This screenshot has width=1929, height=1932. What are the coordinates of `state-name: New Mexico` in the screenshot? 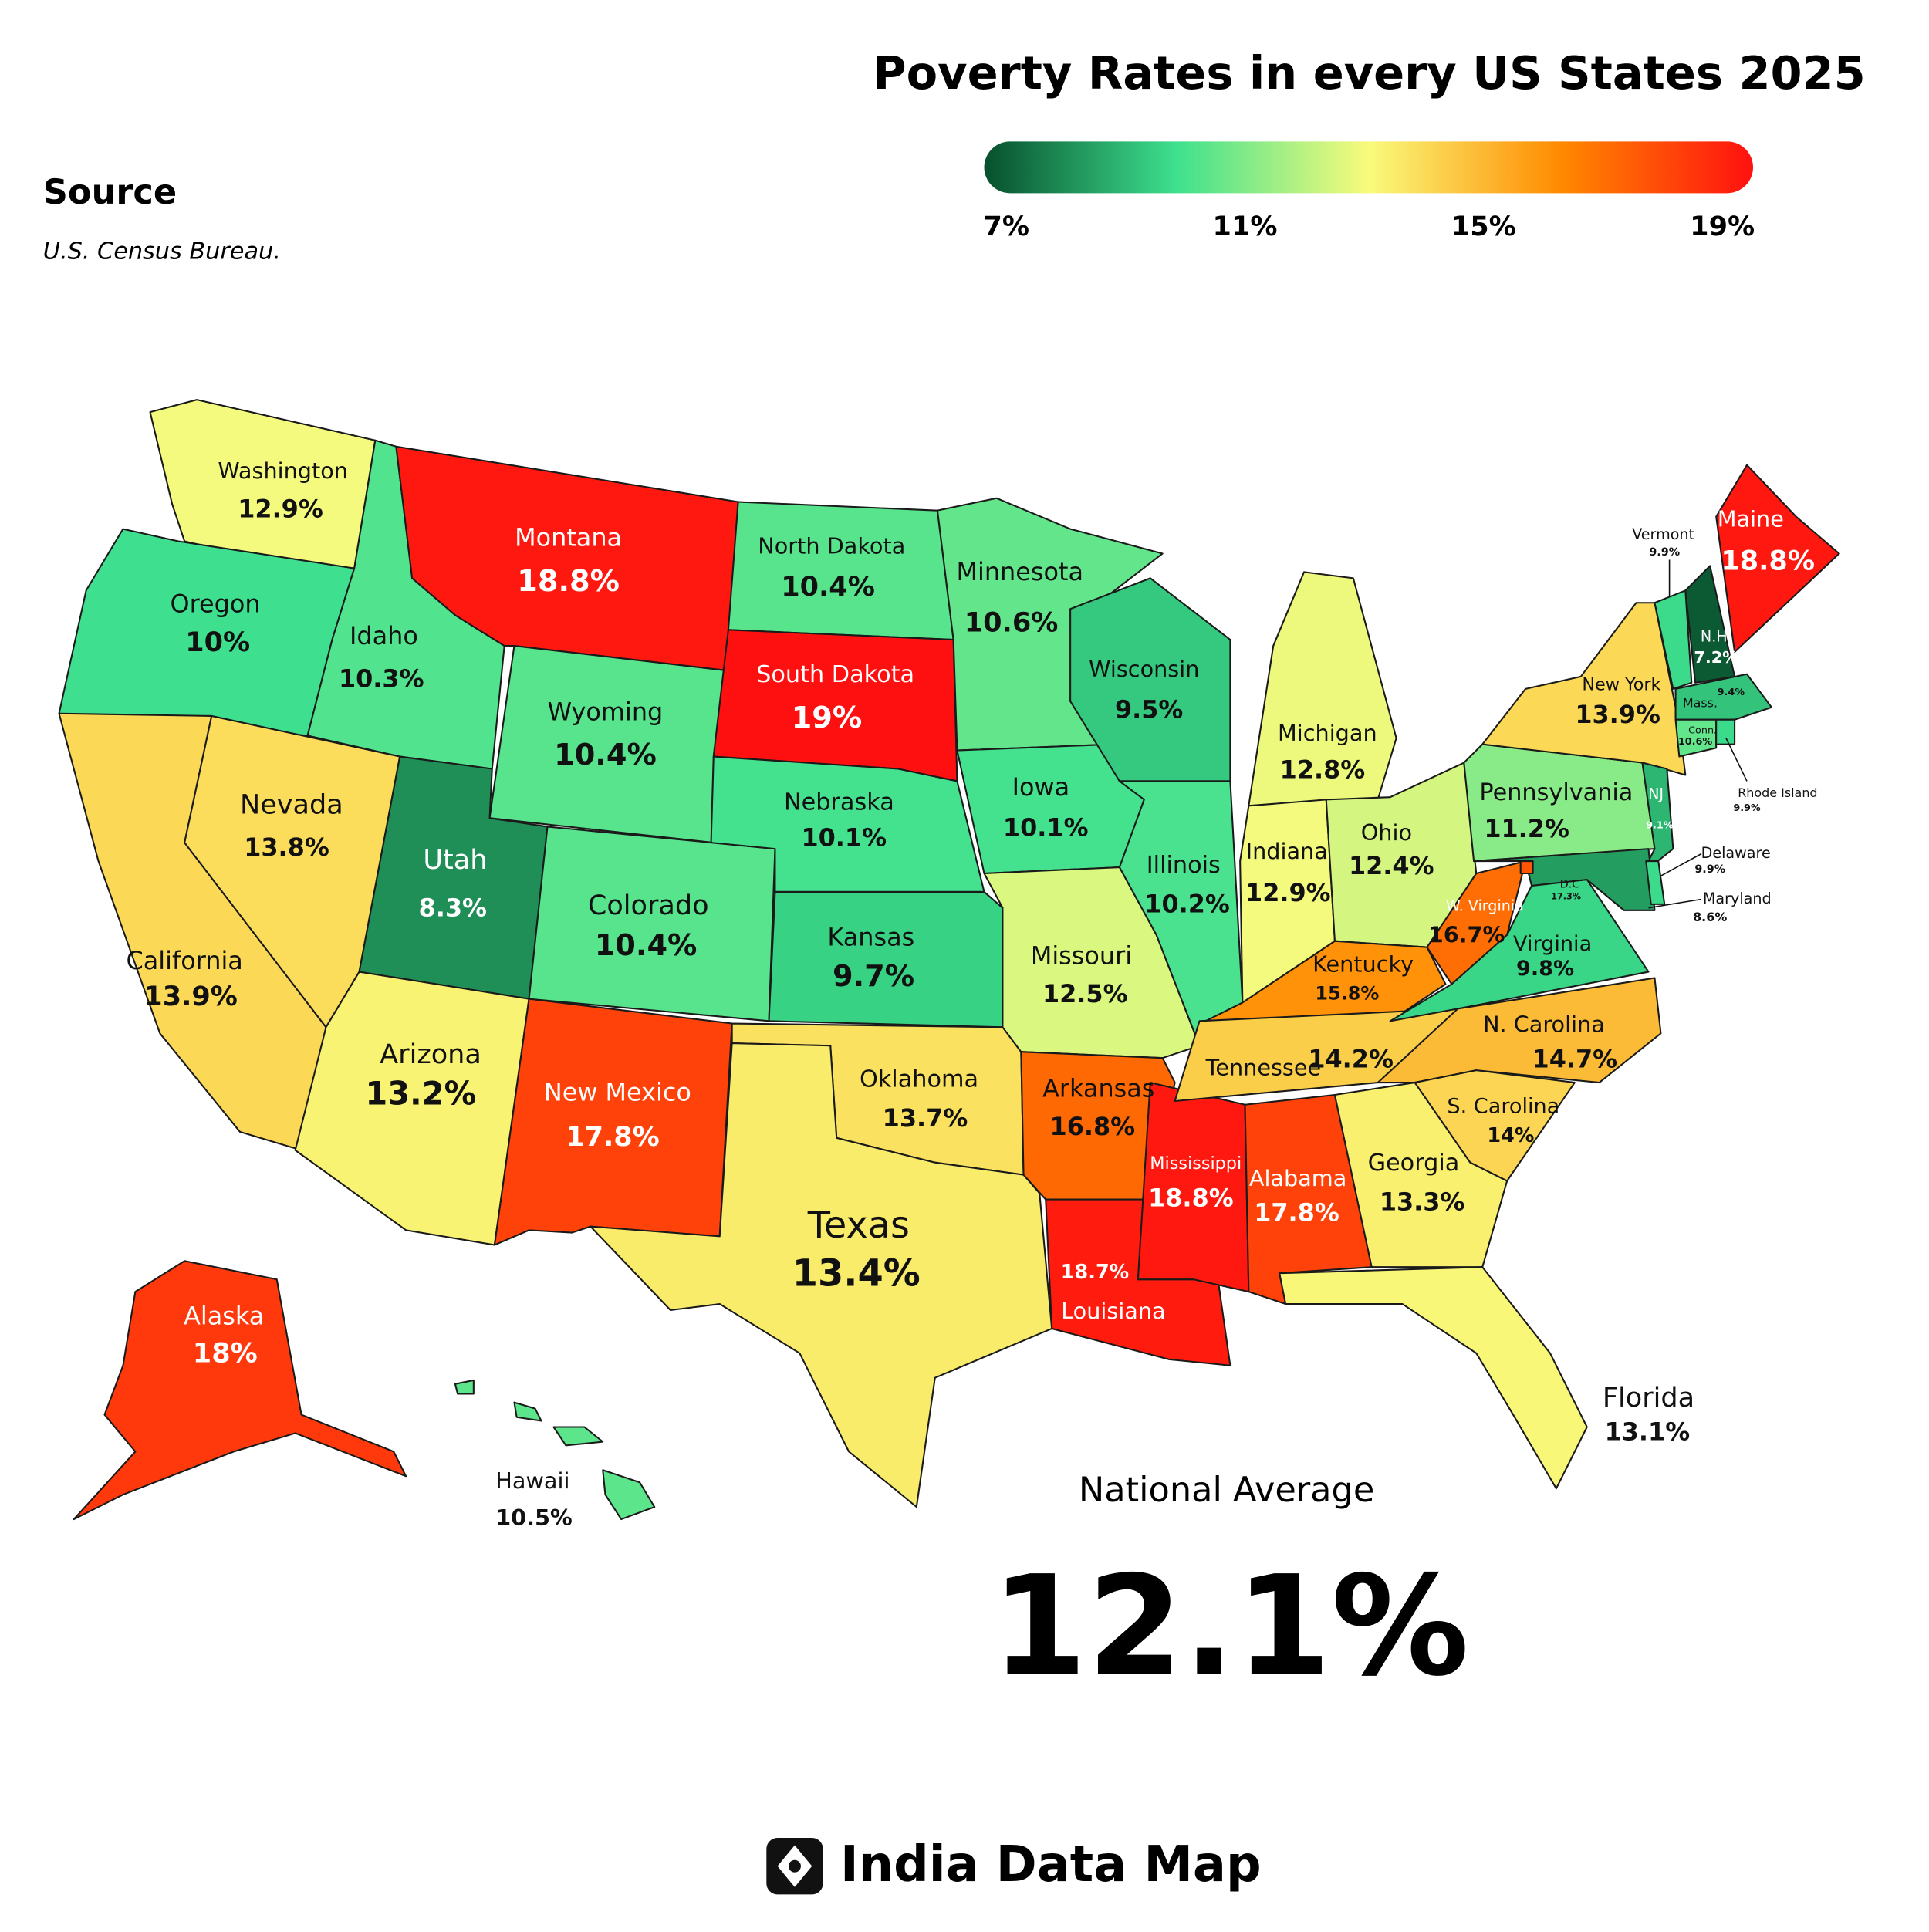 It's located at (617, 1091).